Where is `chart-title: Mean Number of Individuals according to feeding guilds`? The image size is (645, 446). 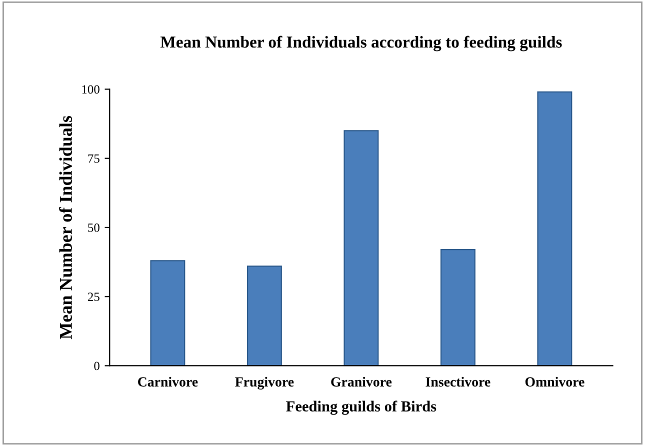
chart-title: Mean Number of Individuals according to feeding guilds is located at coordinates (361, 44).